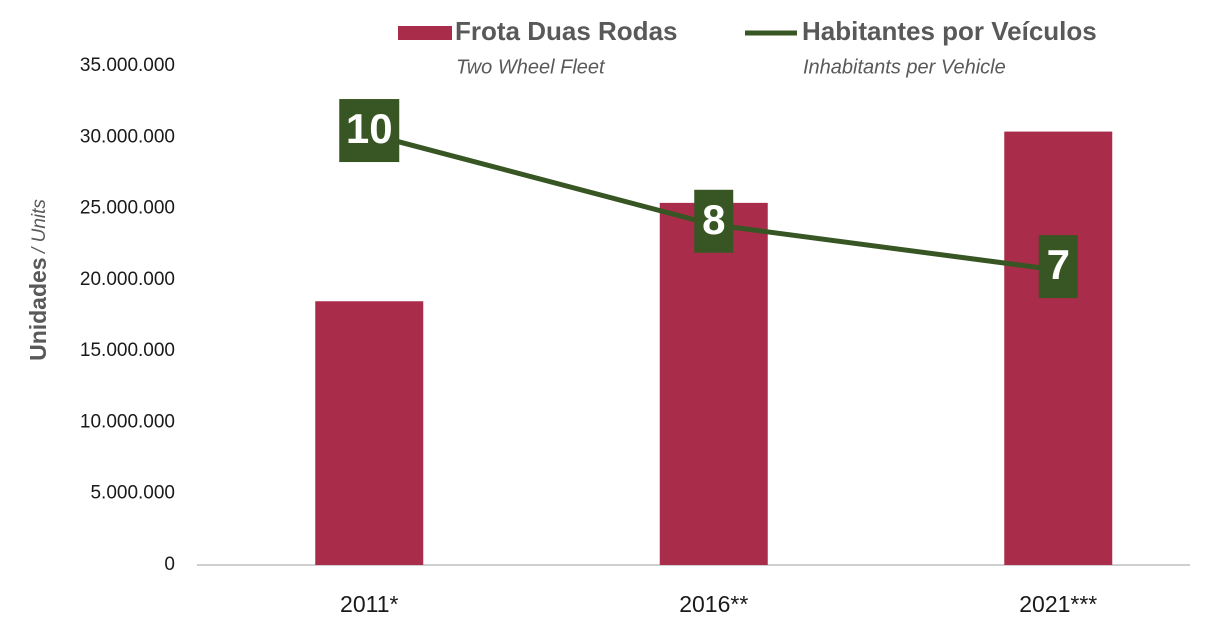 The image size is (1209, 617). What do you see at coordinates (127, 136) in the screenshot?
I see `y-tick-label: 30.000.000` at bounding box center [127, 136].